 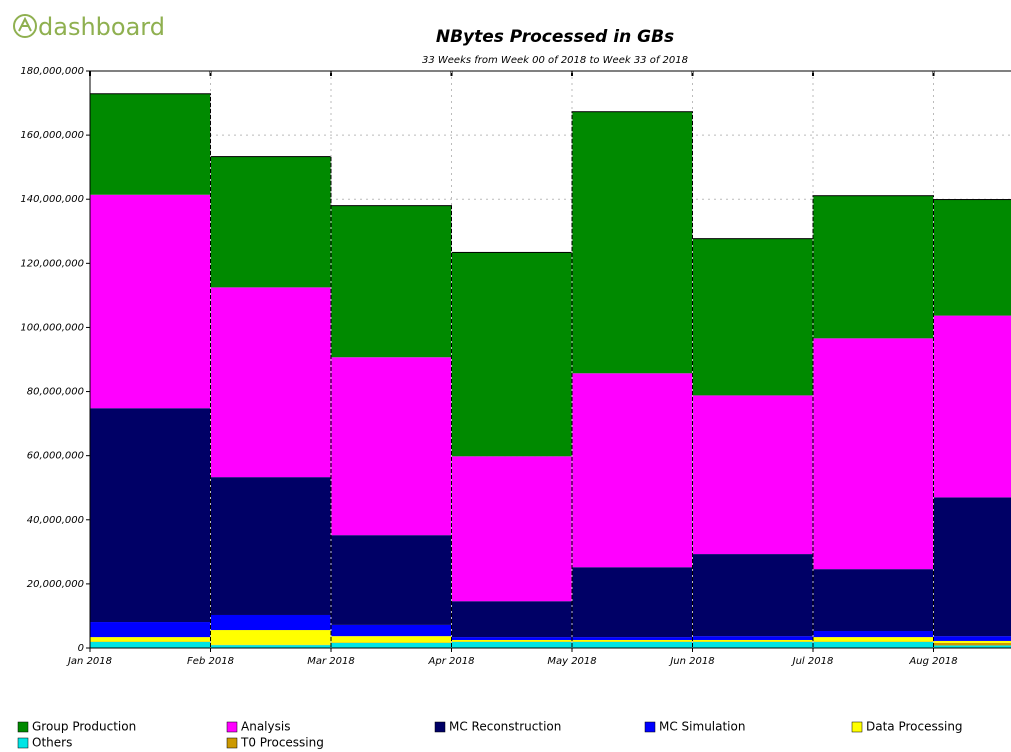 I want to click on logo: dashboard, so click(x=101, y=27).